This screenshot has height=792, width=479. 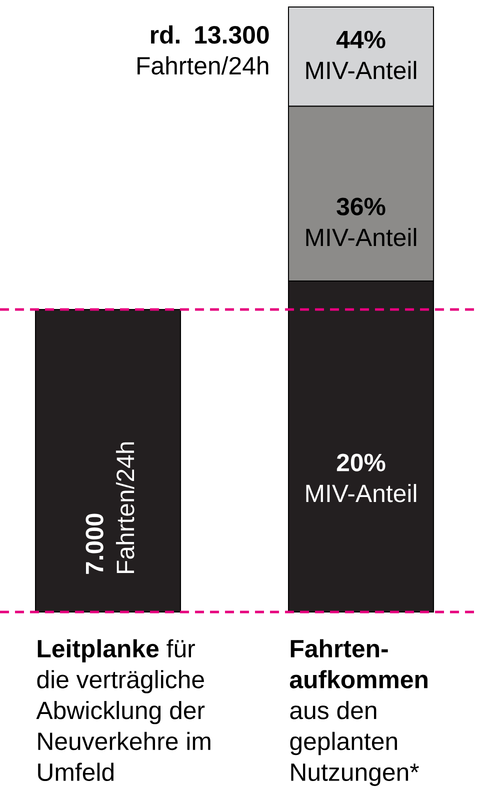 What do you see at coordinates (359, 712) in the screenshot?
I see `x-tick-label: Fahrten-aufkommen aus den geplanten Nutzungen*` at bounding box center [359, 712].